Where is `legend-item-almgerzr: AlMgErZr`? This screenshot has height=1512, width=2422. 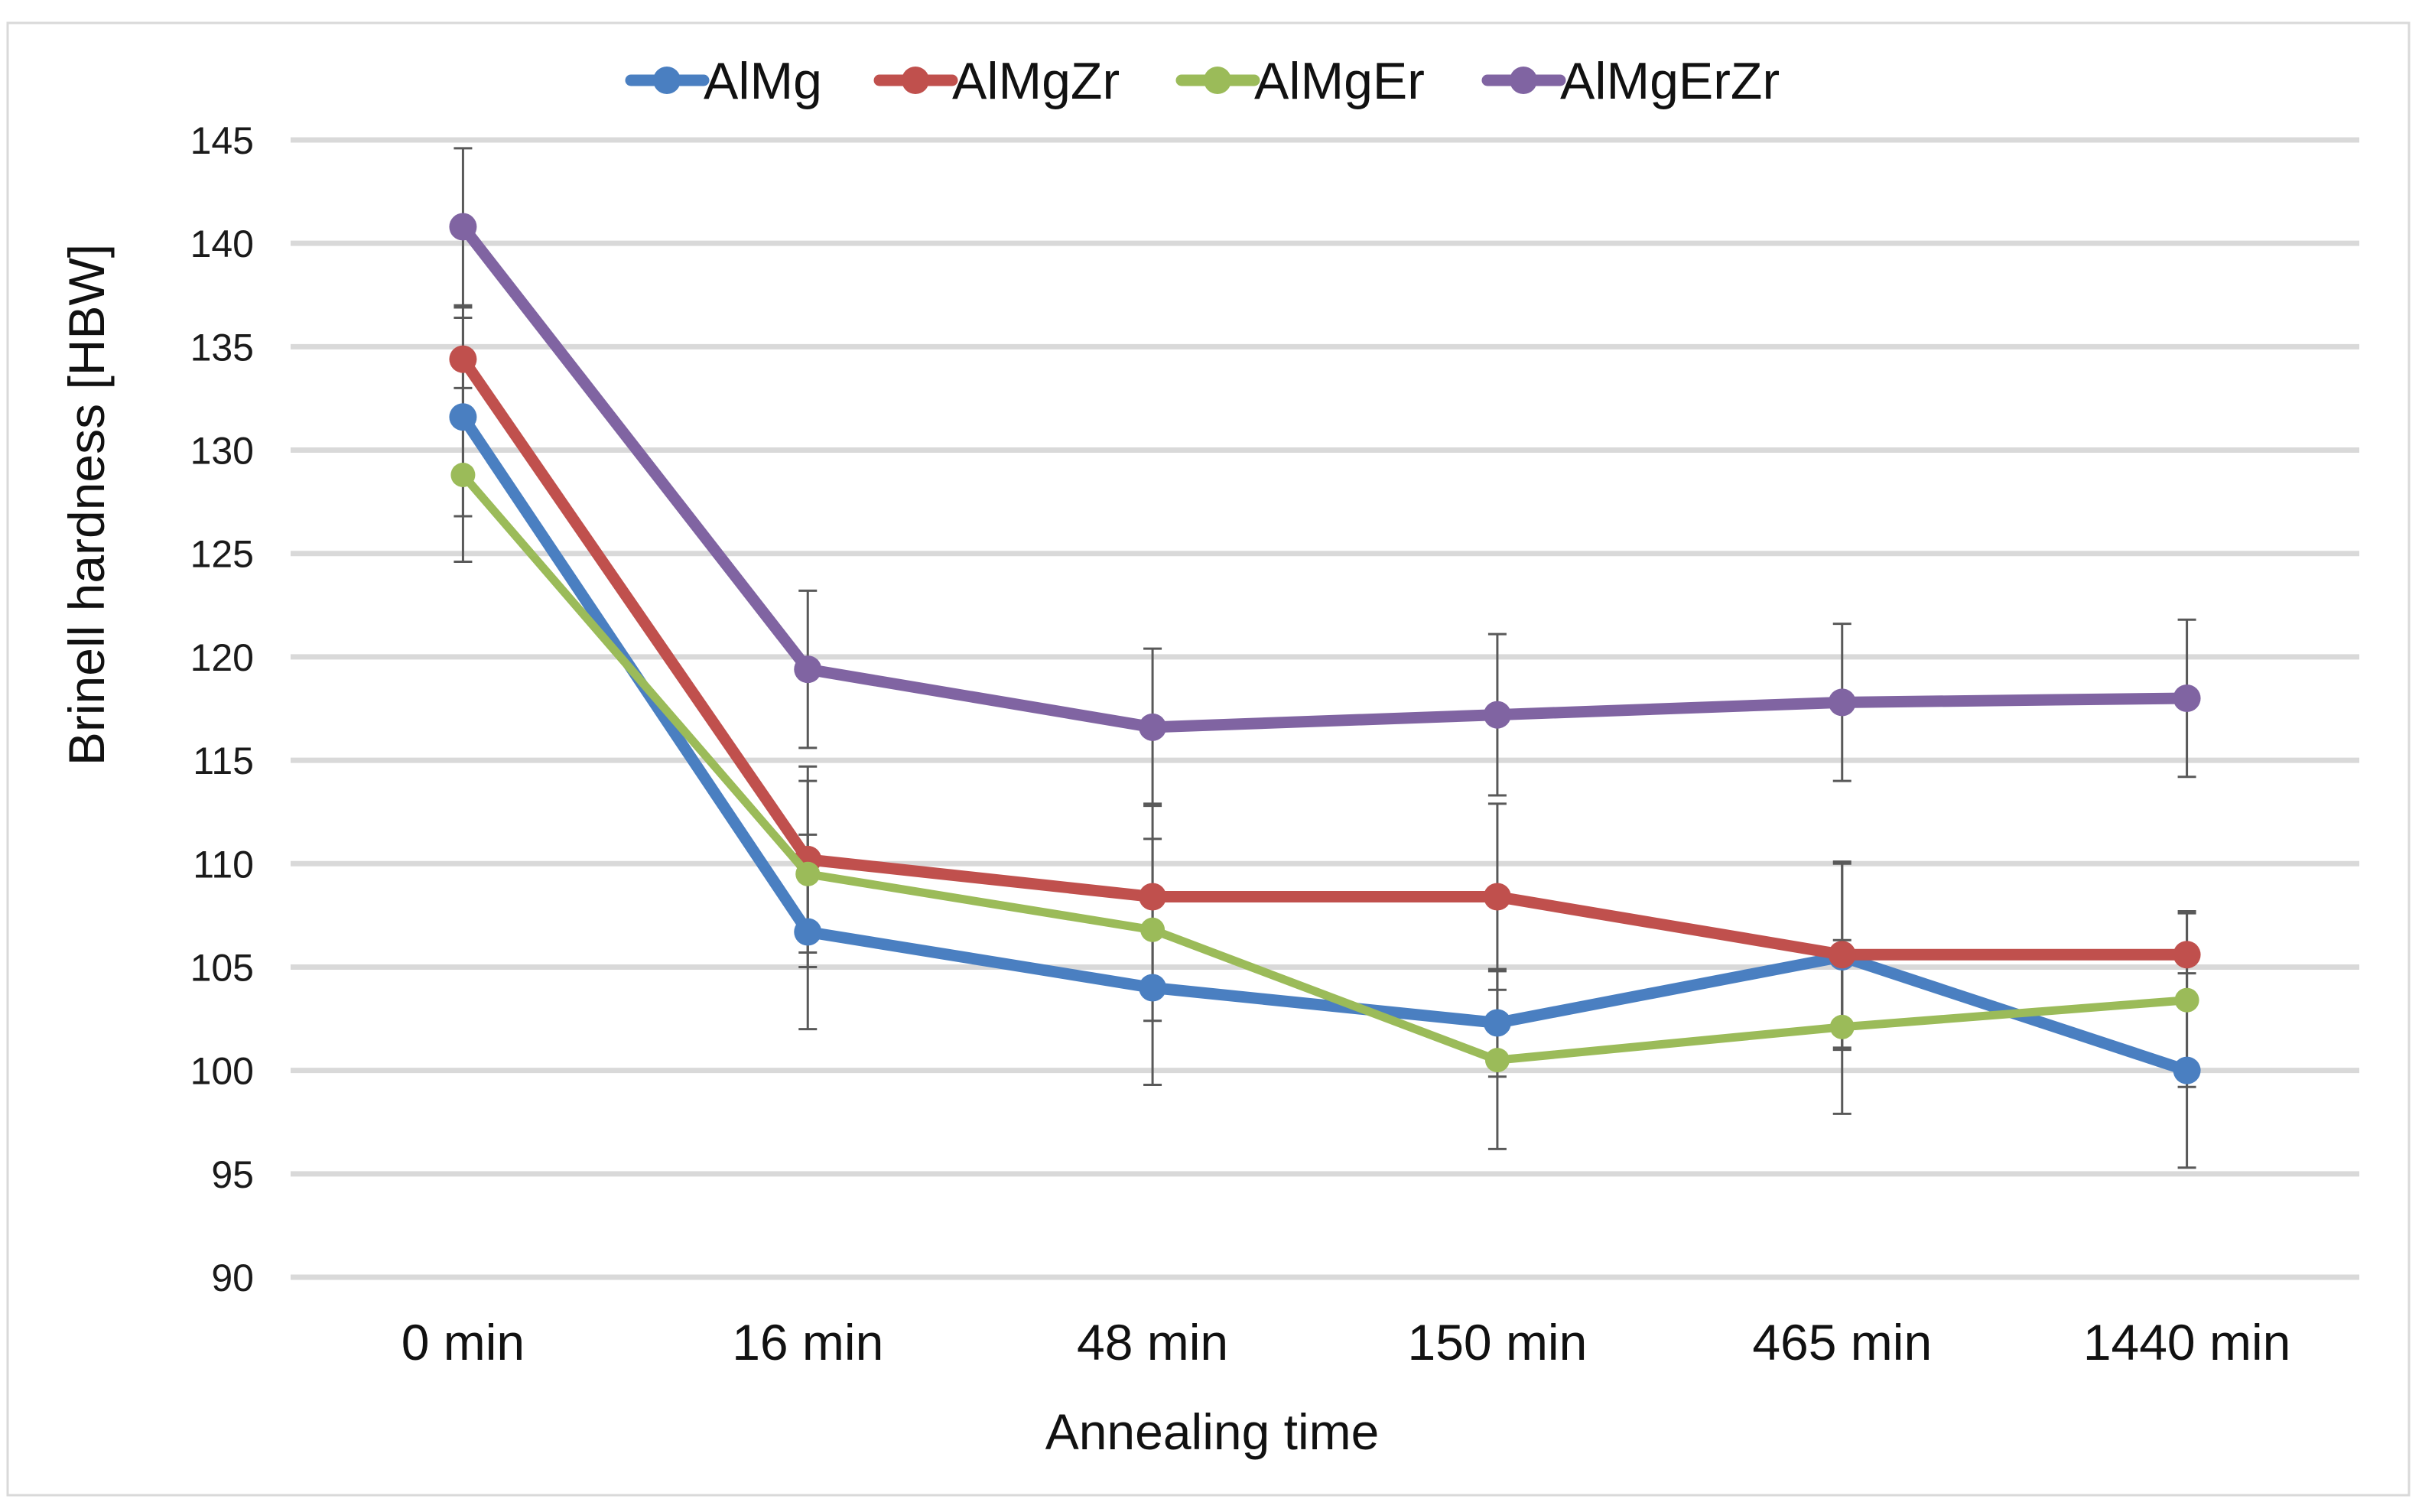 legend-item-almgerzr: AlMgErZr is located at coordinates (1630, 81).